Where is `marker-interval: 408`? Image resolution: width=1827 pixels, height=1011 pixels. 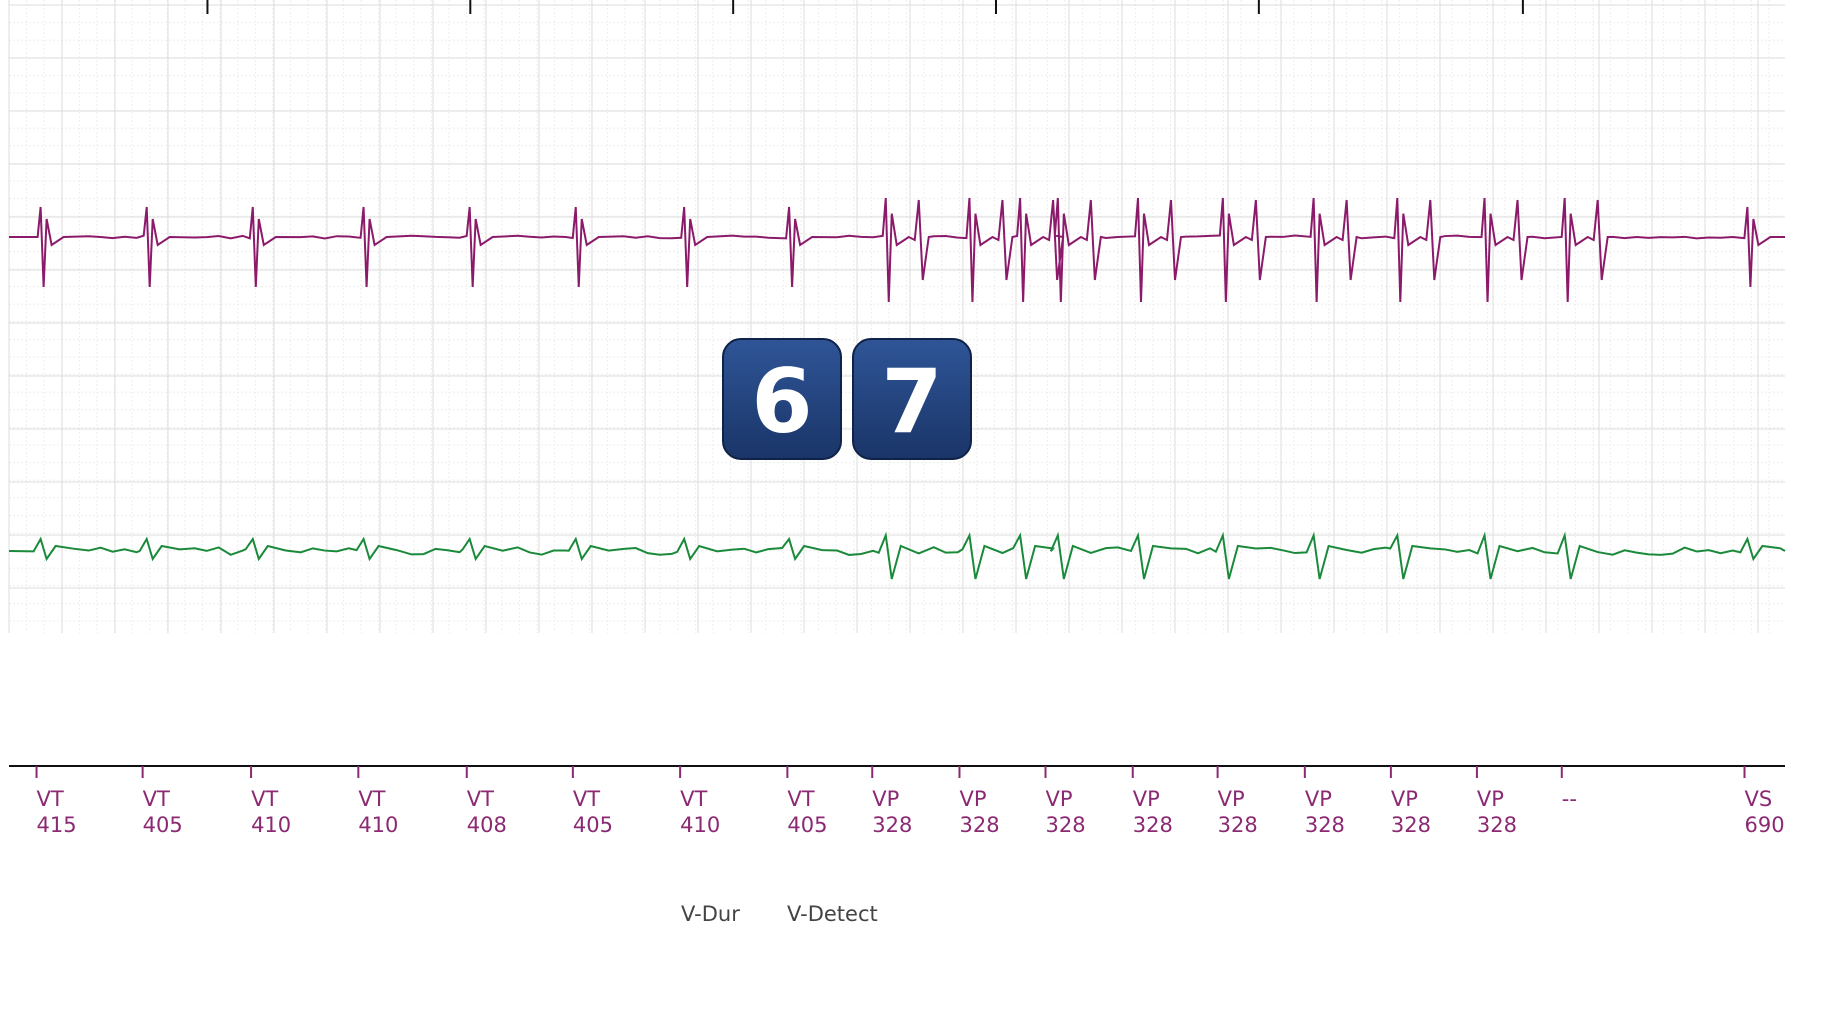 marker-interval: 408 is located at coordinates (487, 825).